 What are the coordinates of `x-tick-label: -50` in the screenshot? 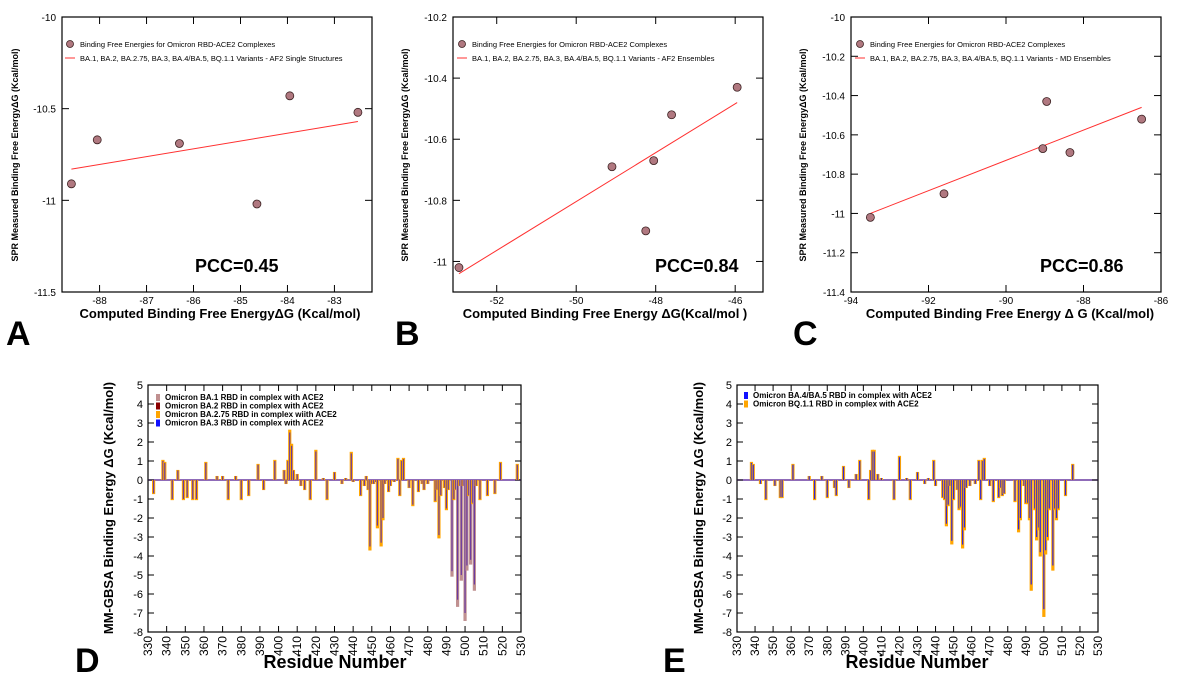 It's located at (576, 301).